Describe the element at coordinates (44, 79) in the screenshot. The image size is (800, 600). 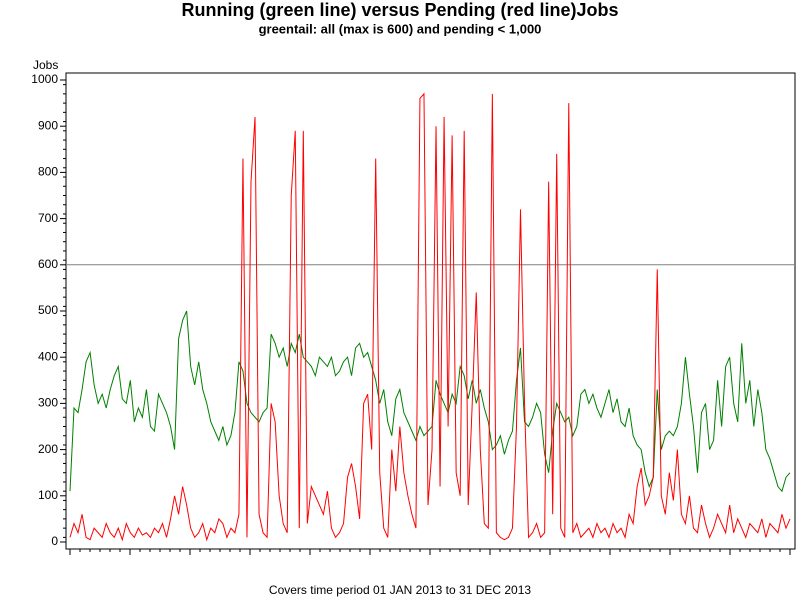
I see `y-tick-label: 1000` at that location.